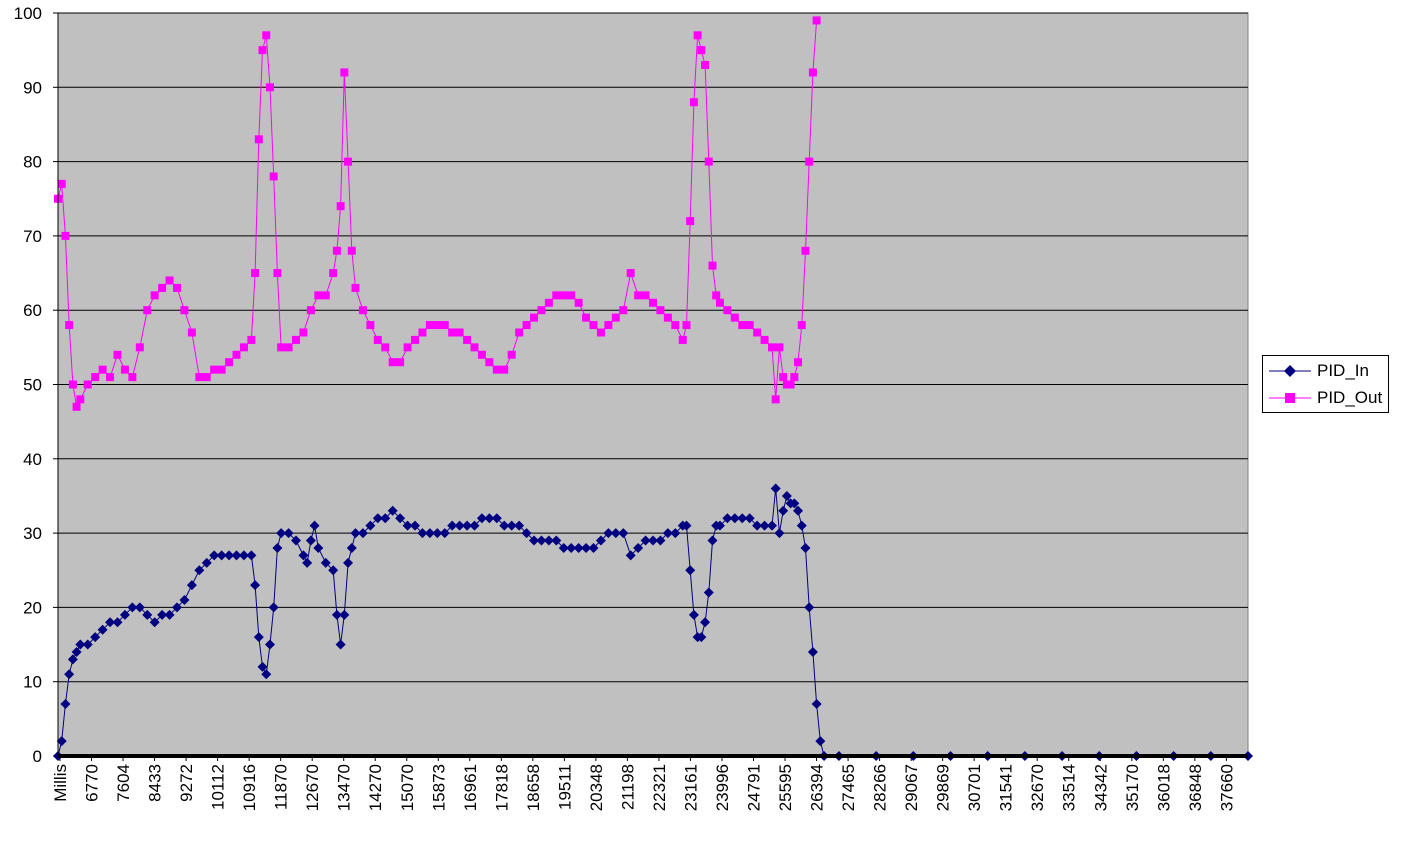 The width and height of the screenshot is (1401, 842). Describe the element at coordinates (218, 787) in the screenshot. I see `x-tick-label: 10112` at that location.